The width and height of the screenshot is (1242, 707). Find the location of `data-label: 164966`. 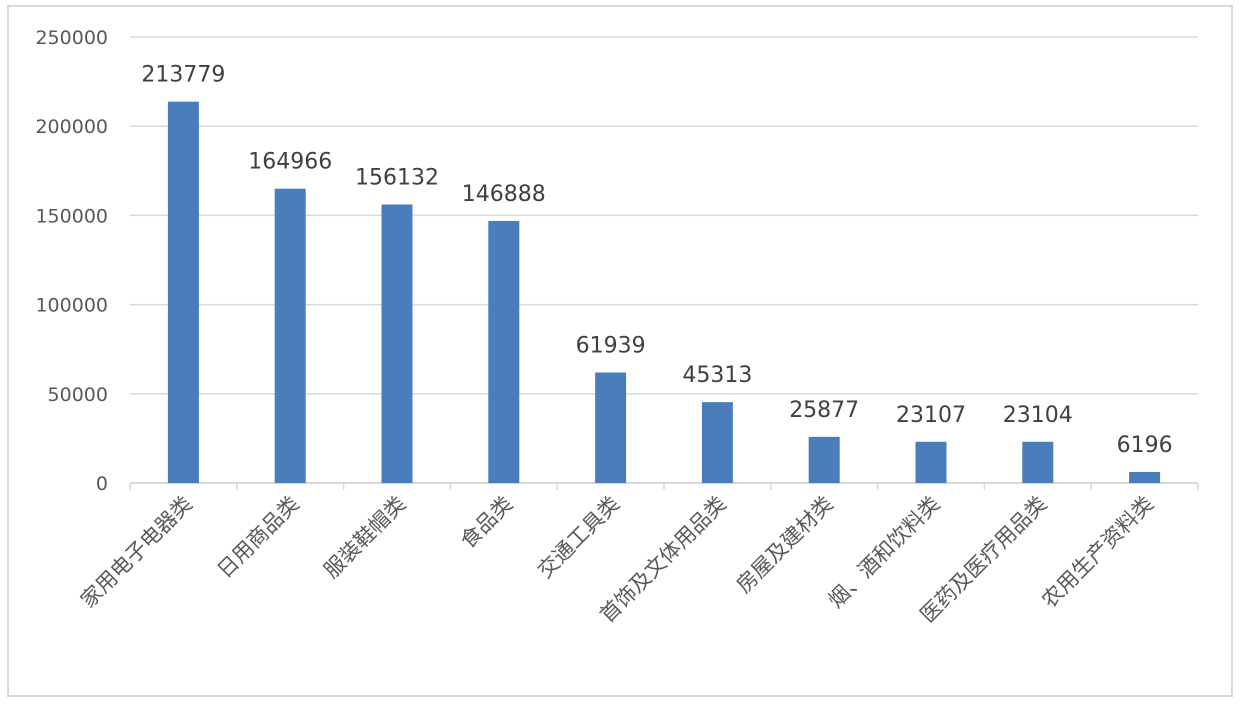

data-label: 164966 is located at coordinates (290, 162).